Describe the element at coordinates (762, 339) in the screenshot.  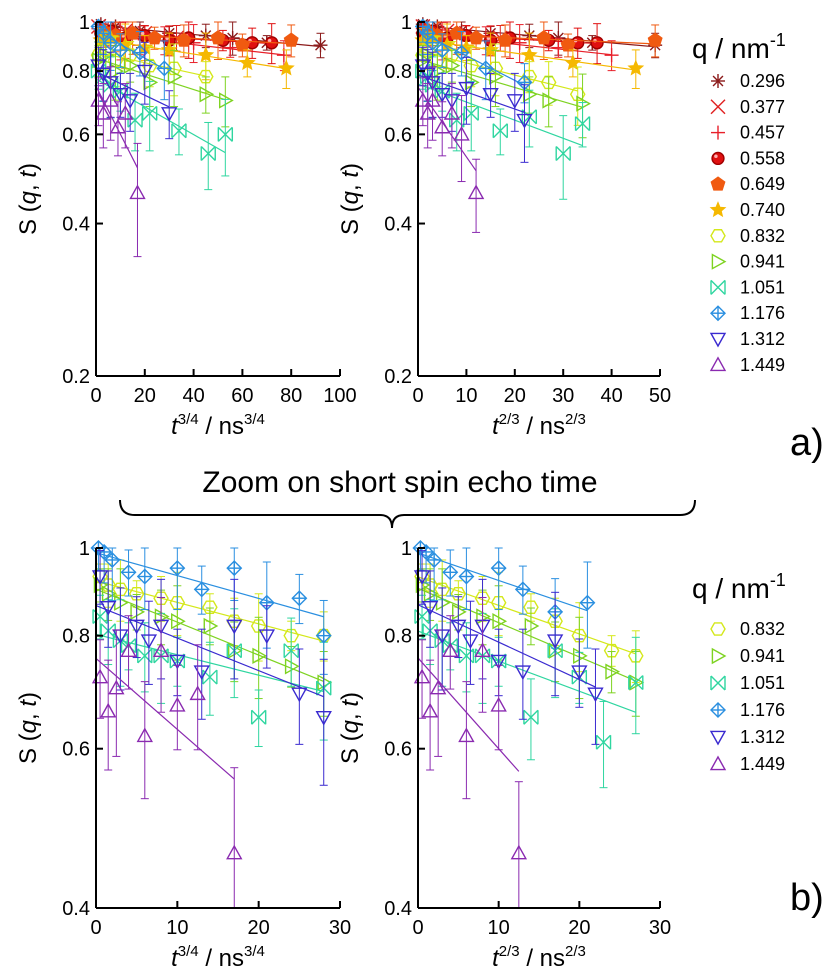
I see `legend-entry: 1.312` at that location.